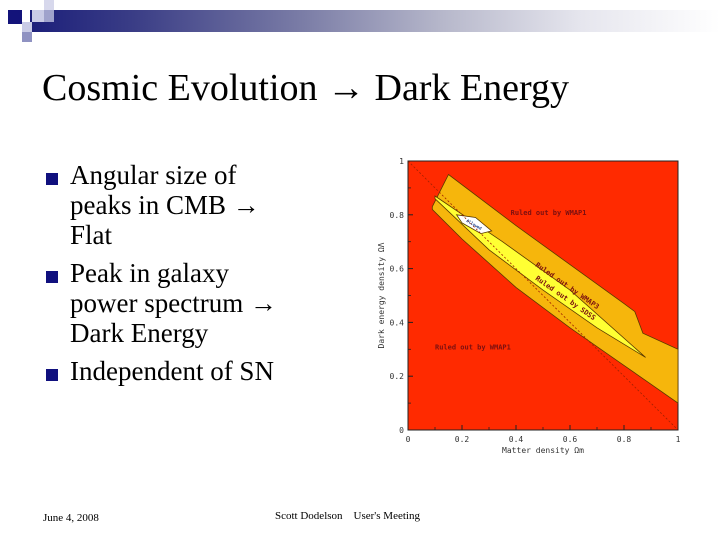 The height and width of the screenshot is (540, 720). I want to click on slide-title: Cosmic Evolution → Dark Energy, so click(306, 88).